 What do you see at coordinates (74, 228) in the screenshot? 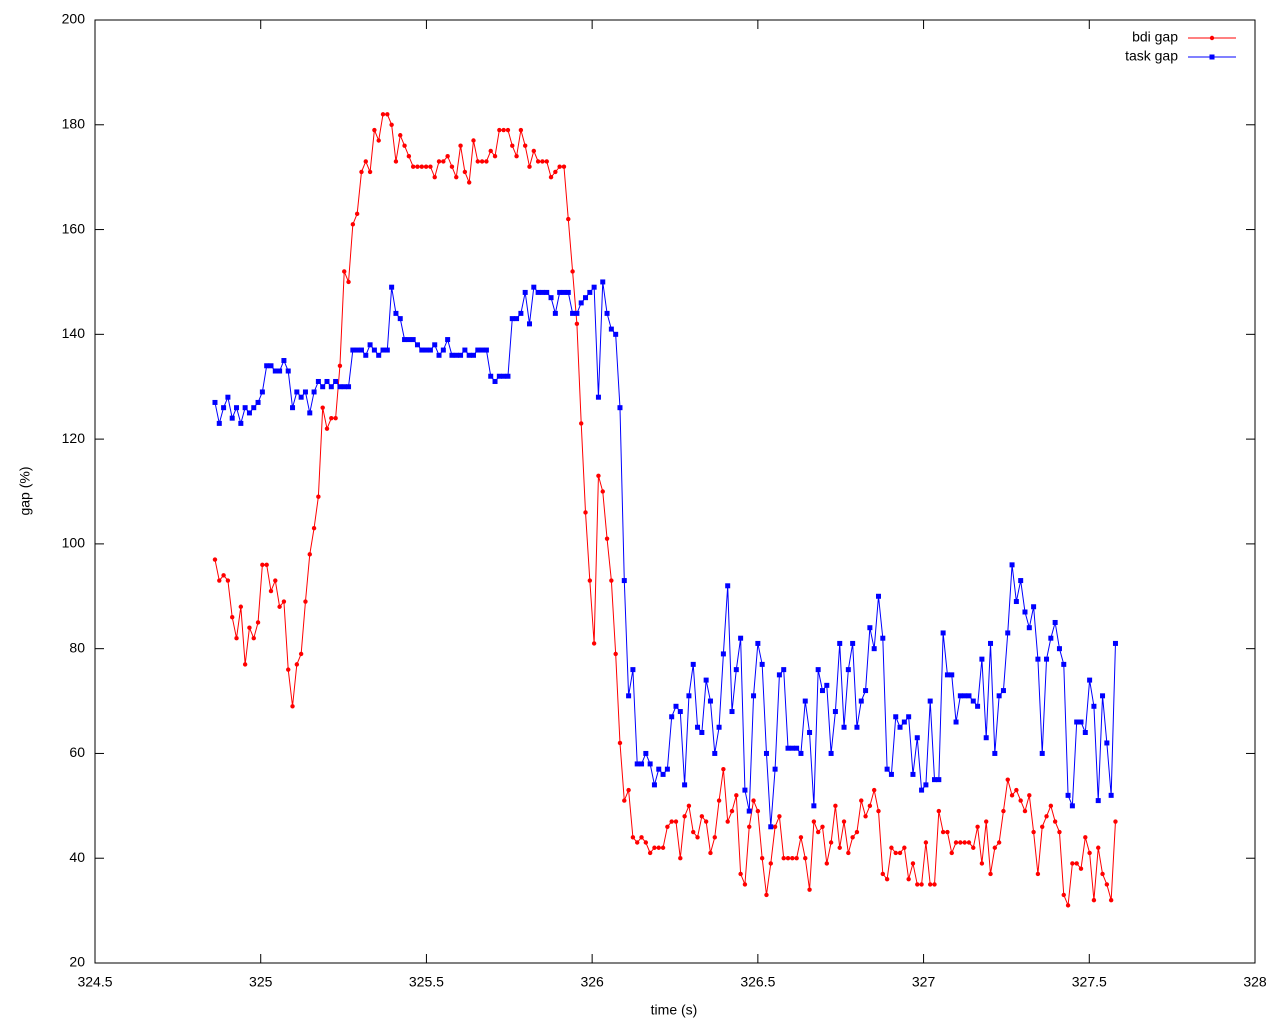
I see `y-tick-label: 160` at bounding box center [74, 228].